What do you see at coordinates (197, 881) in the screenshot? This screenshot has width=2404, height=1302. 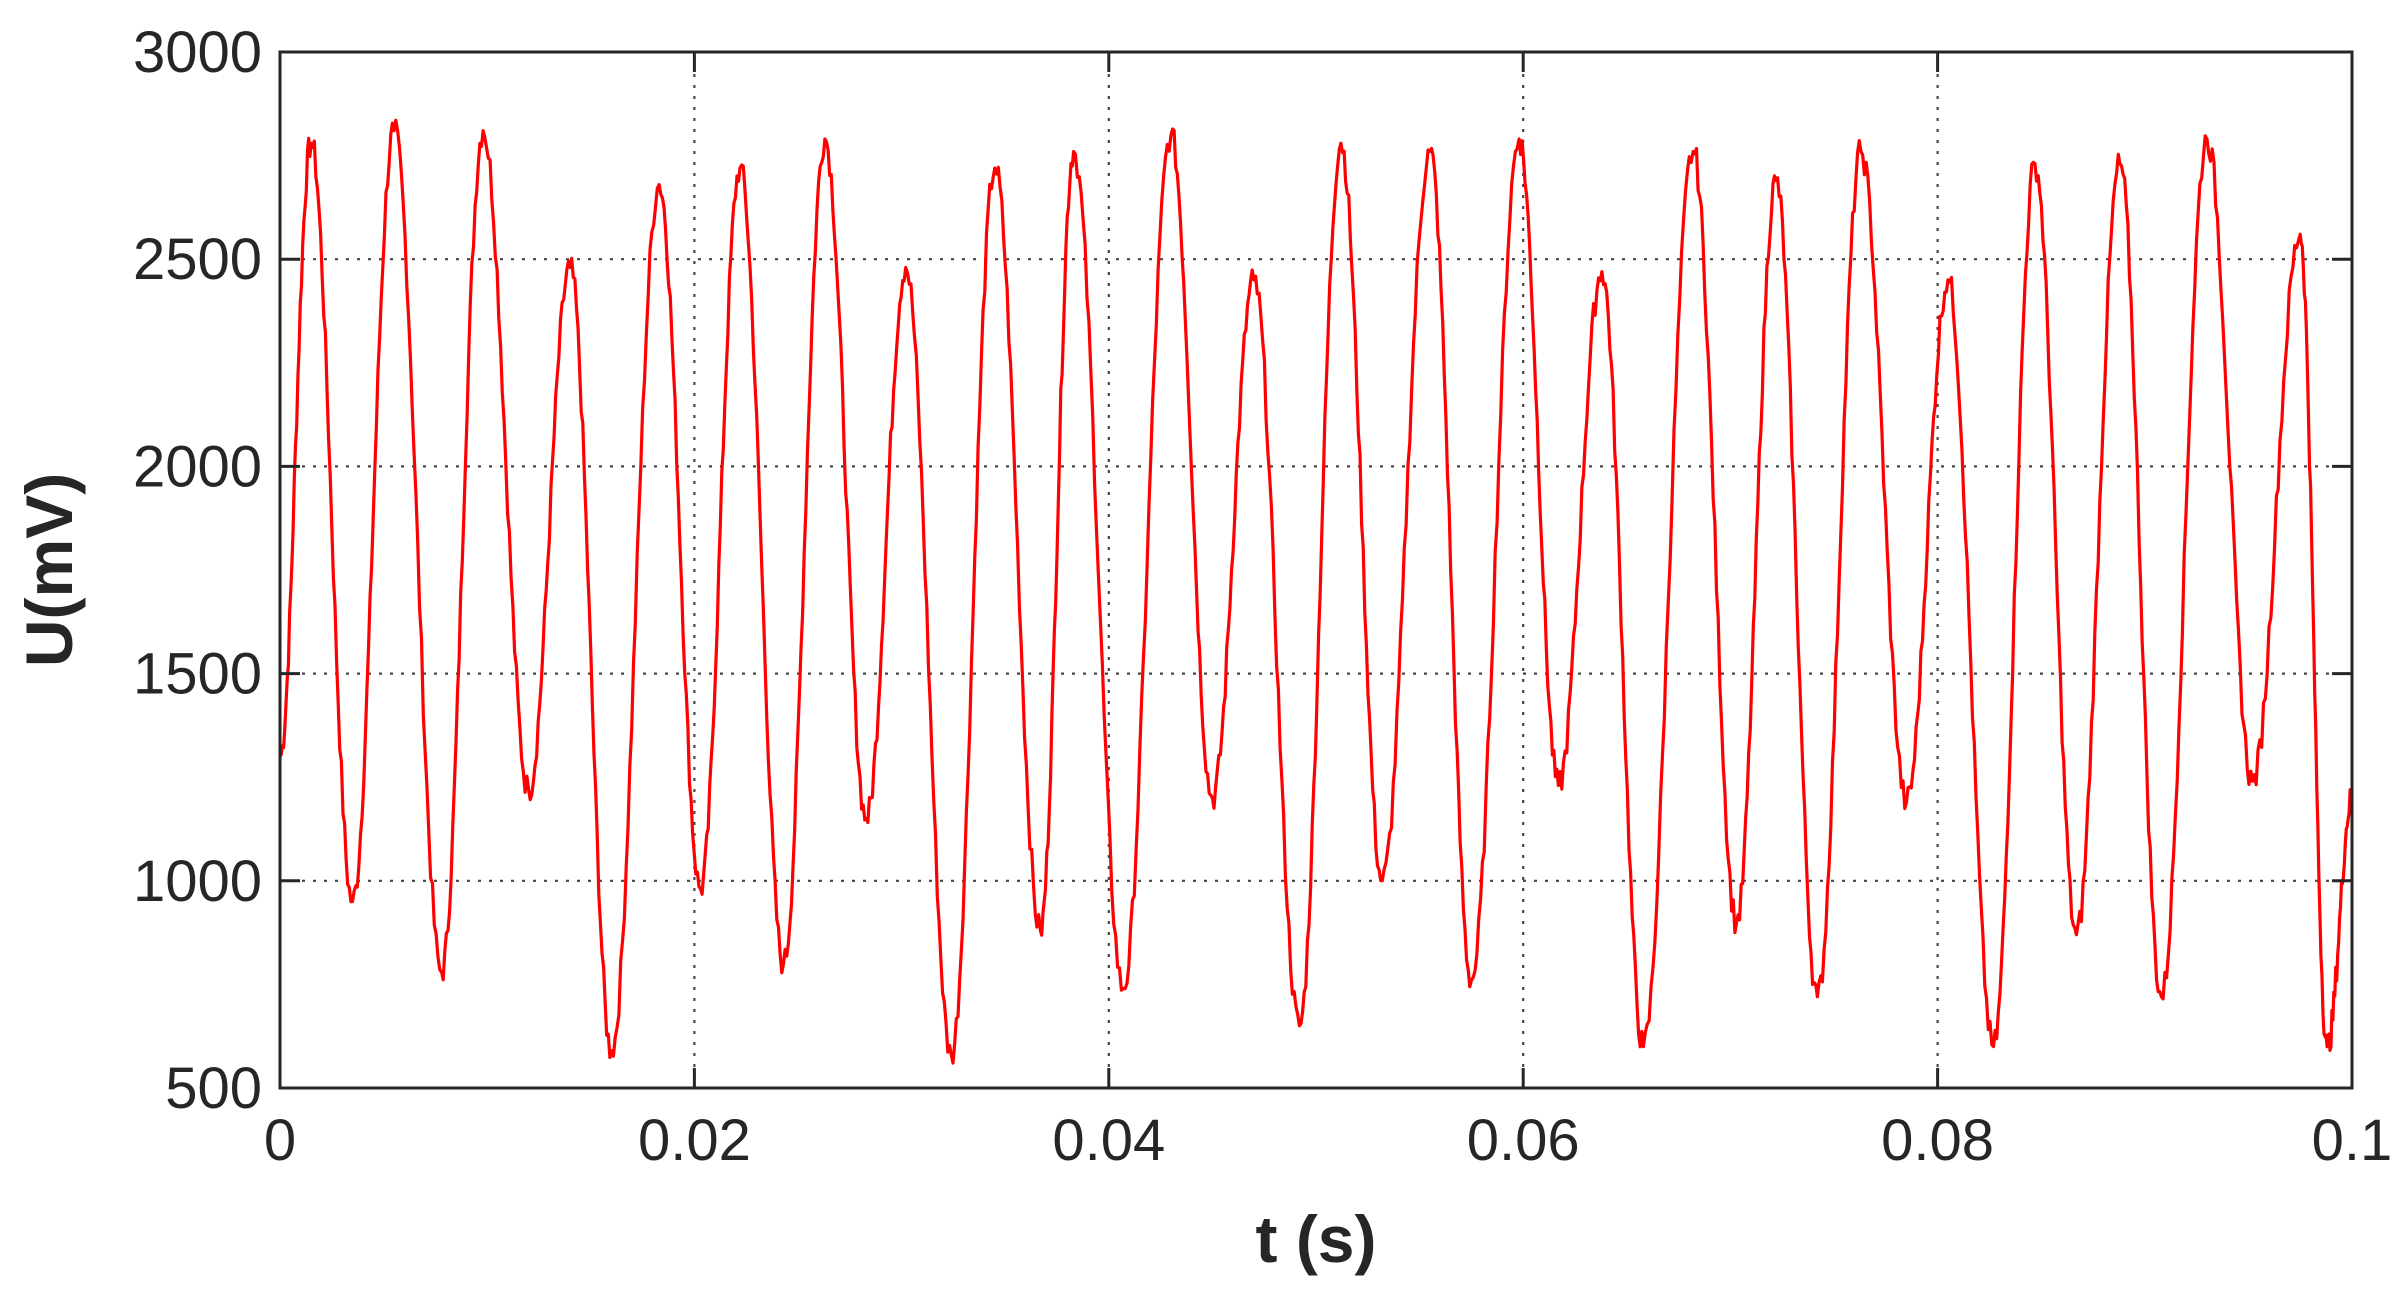 I see `y-tick-label: 1000` at bounding box center [197, 881].